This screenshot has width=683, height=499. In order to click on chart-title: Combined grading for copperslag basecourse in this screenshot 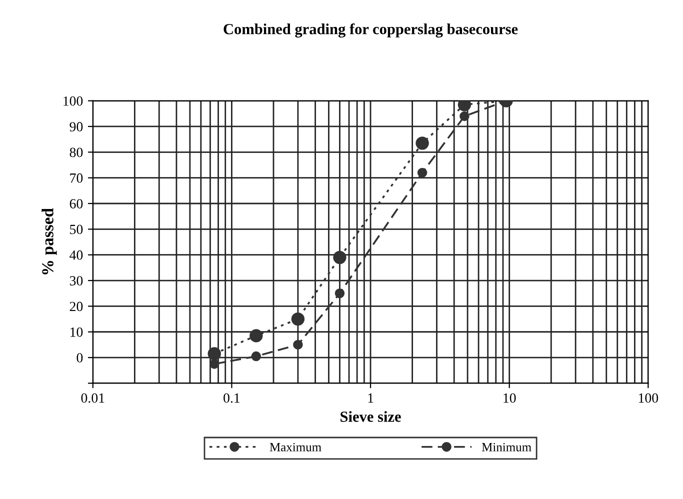, I will do `click(371, 30)`.